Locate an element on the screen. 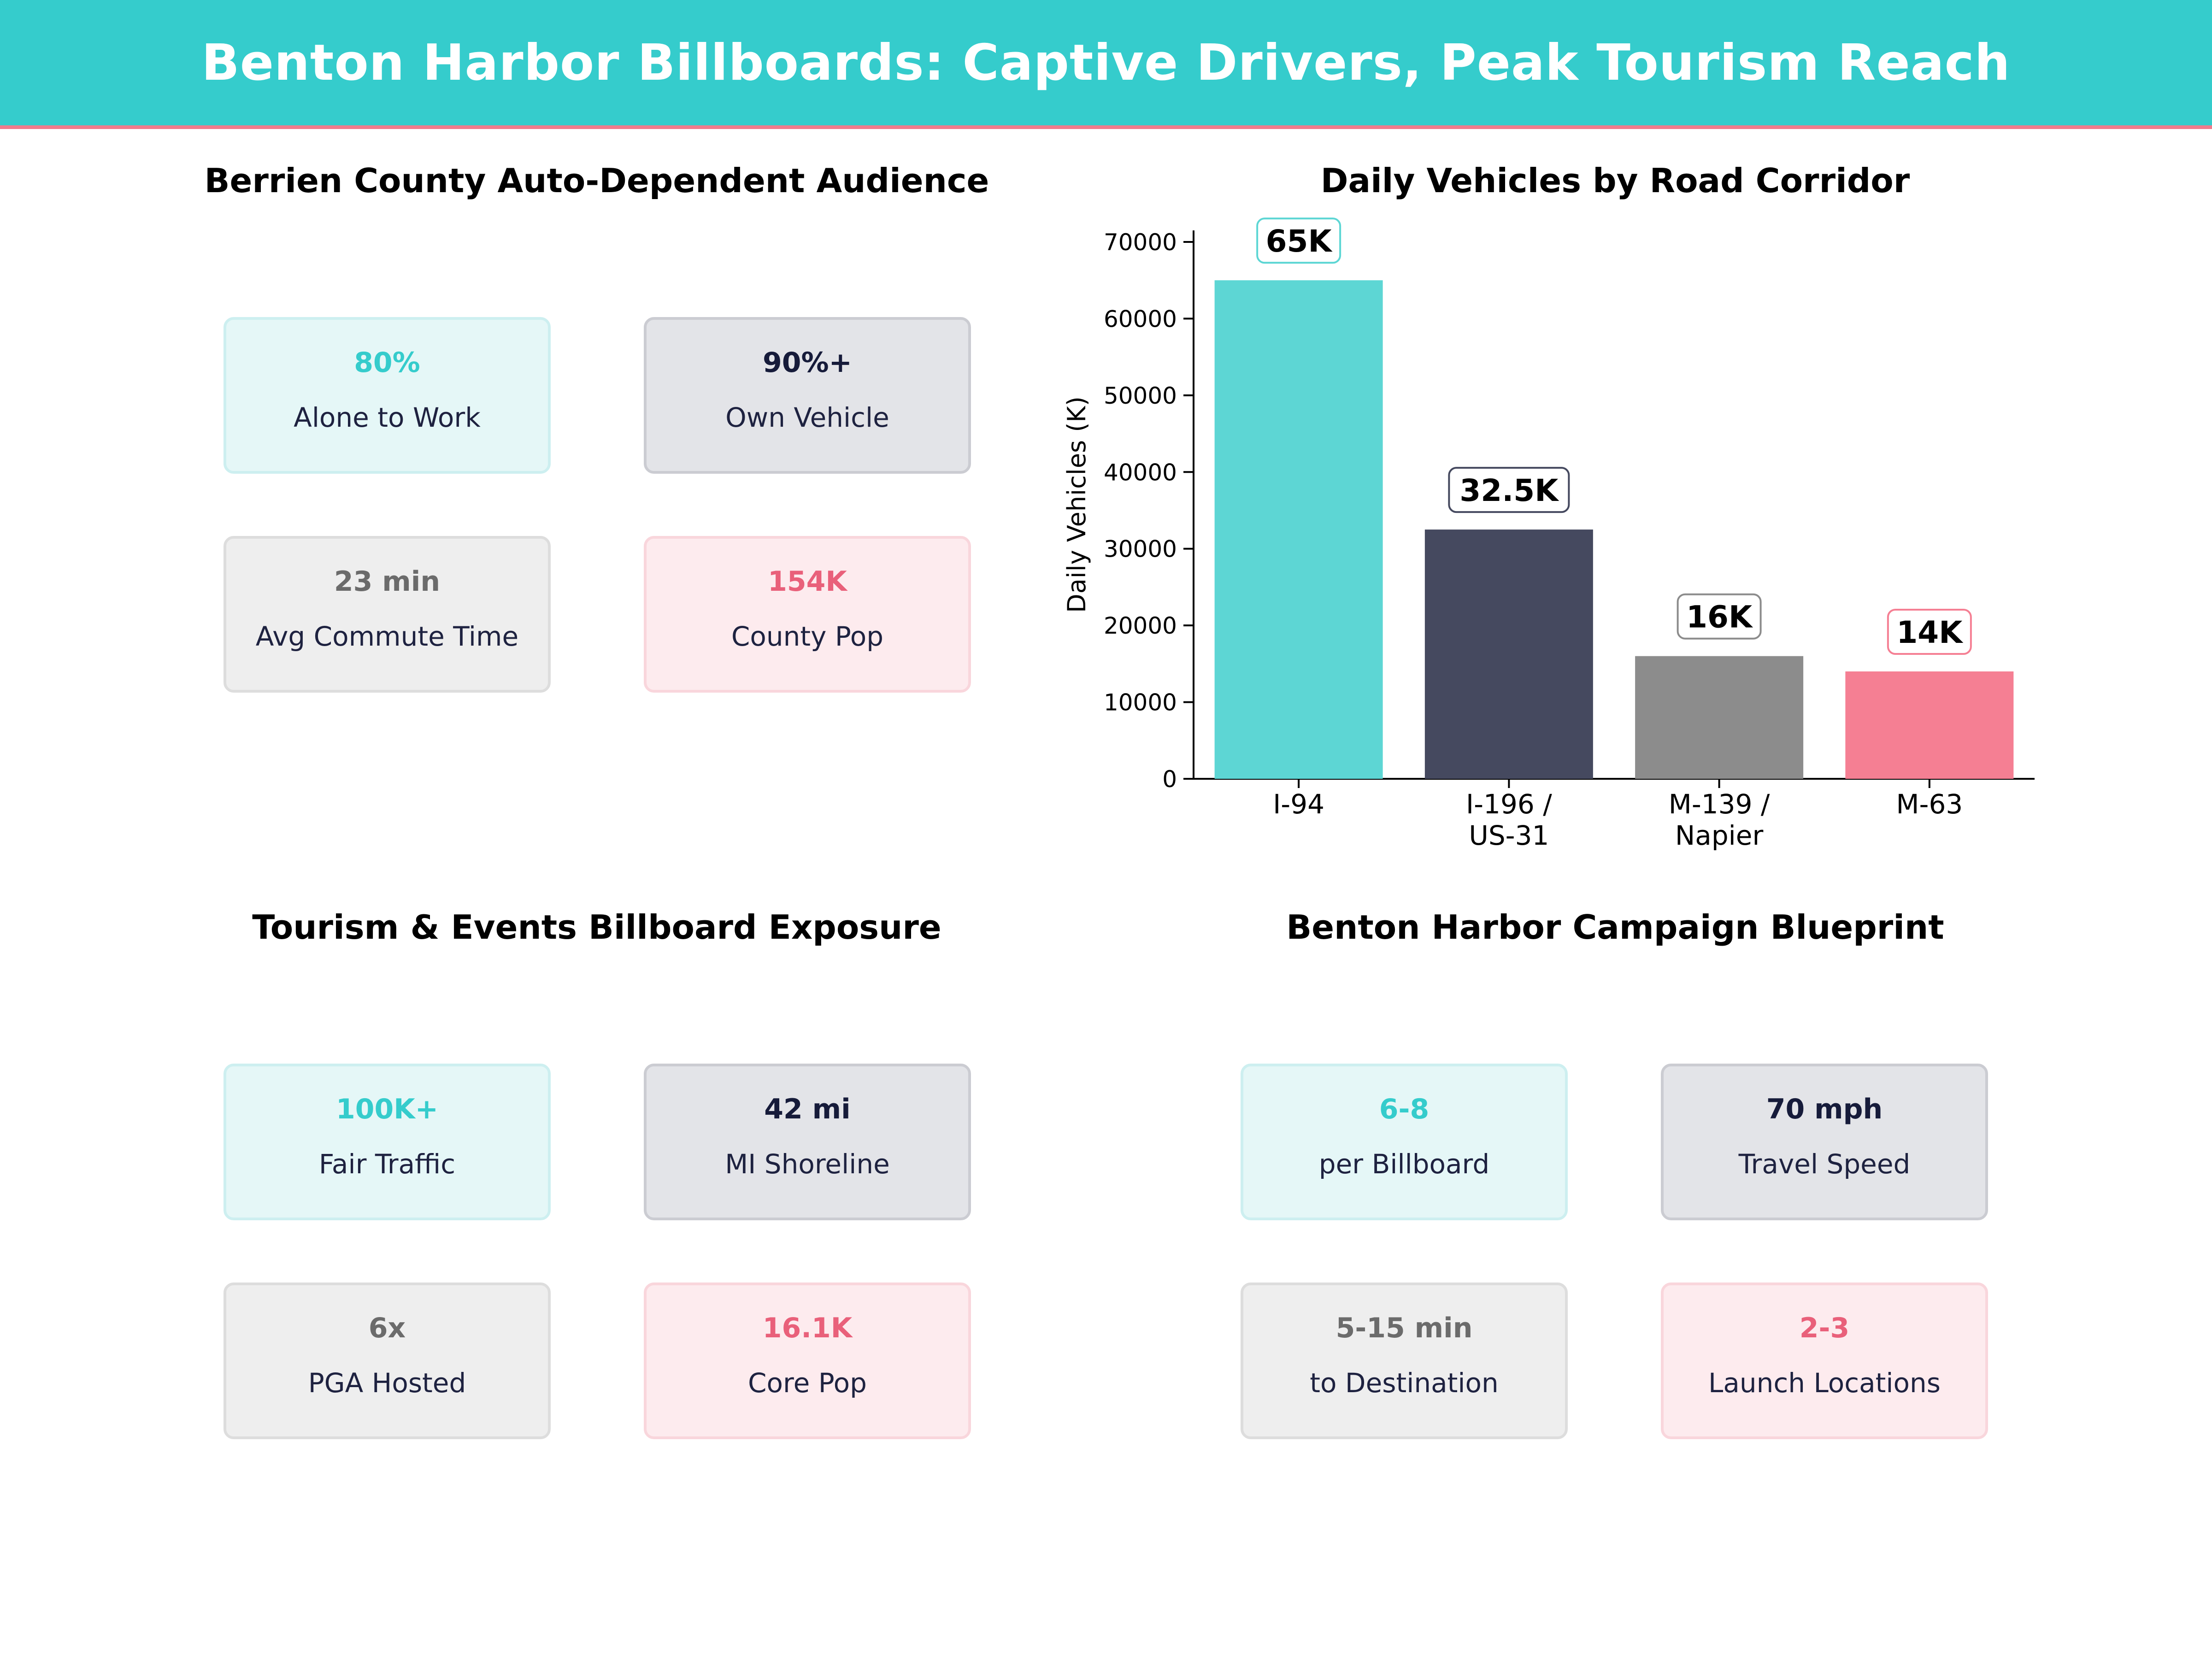 The width and height of the screenshot is (2212, 1659). stat-card-pga-hosted: 6x PGA Hosted is located at coordinates (387, 1360).